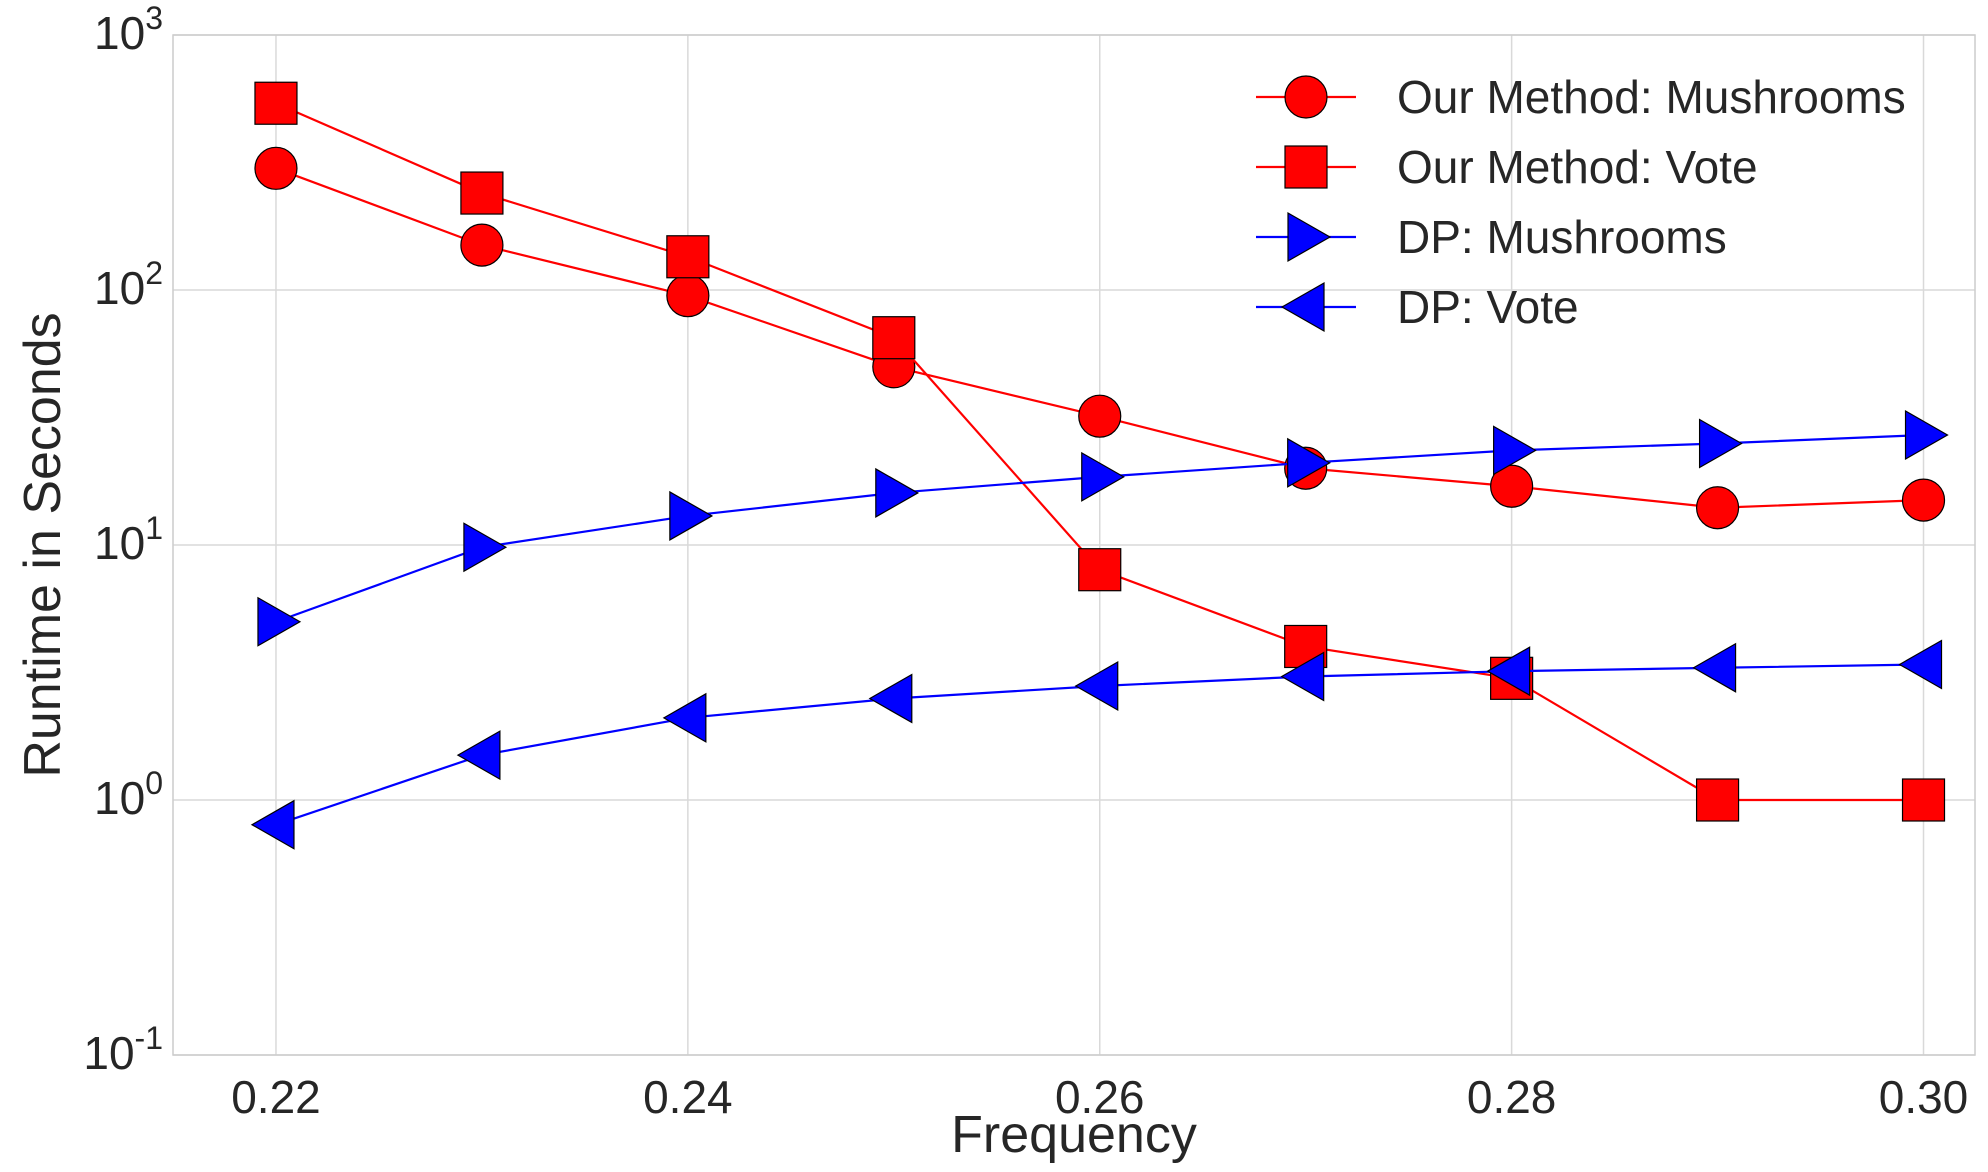 The width and height of the screenshot is (1988, 1172). I want to click on y-tick-exponent: -1, so click(149, 1038).